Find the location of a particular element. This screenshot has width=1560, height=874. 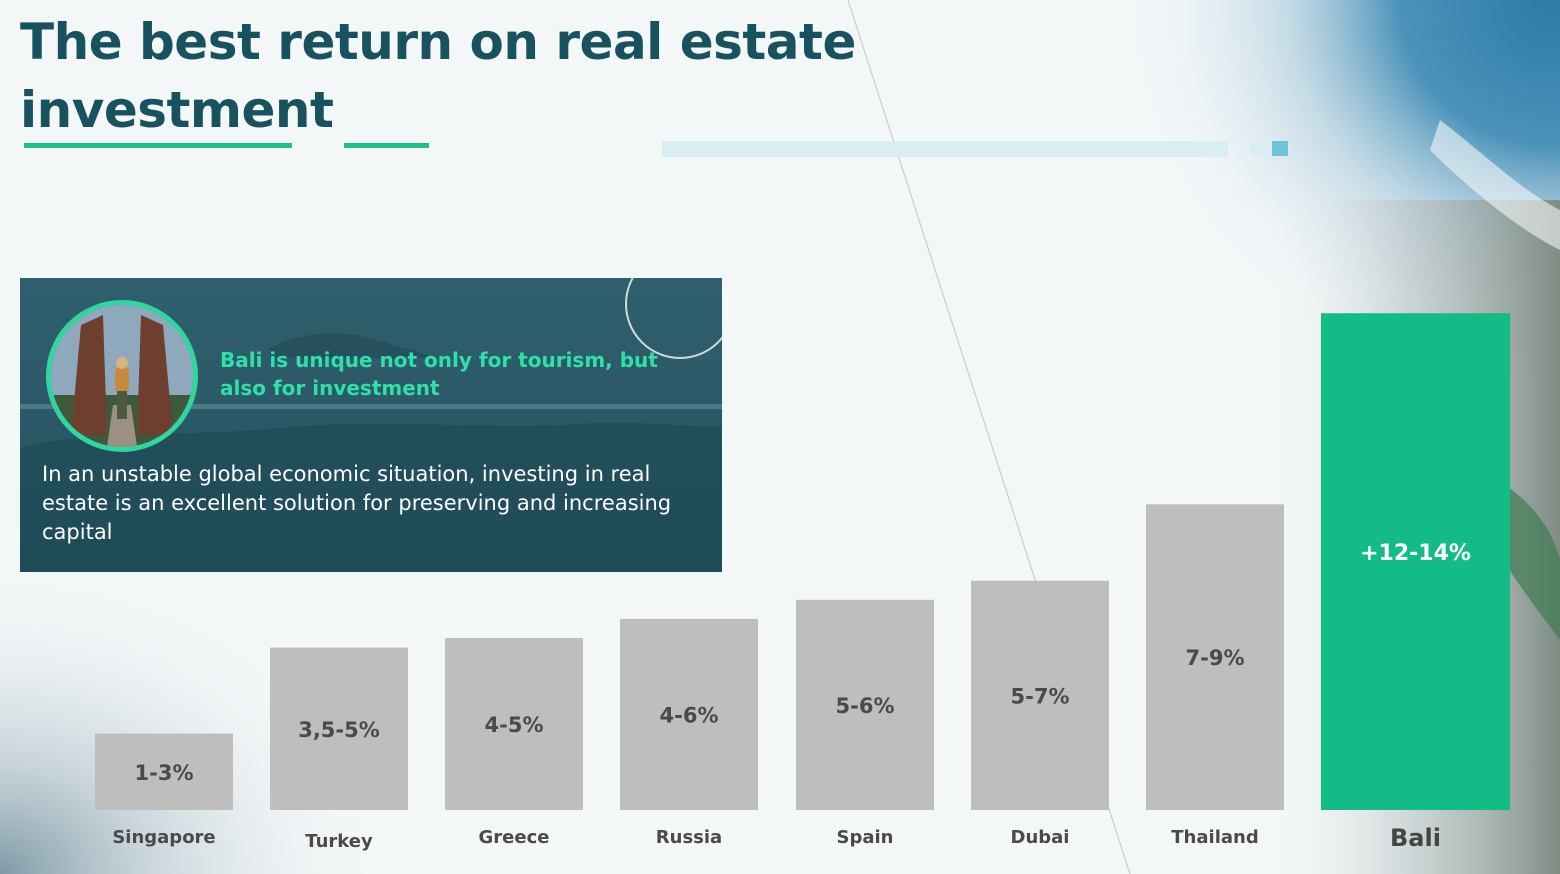

title-underline is located at coordinates (158, 145).